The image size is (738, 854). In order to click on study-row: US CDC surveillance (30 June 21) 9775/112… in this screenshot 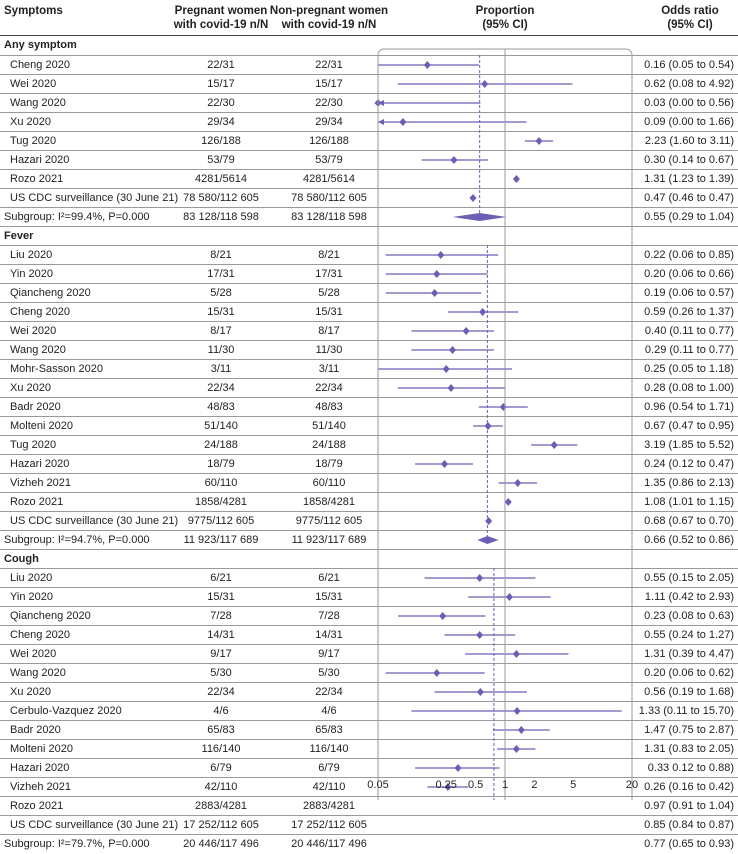, I will do `click(369, 521)`.